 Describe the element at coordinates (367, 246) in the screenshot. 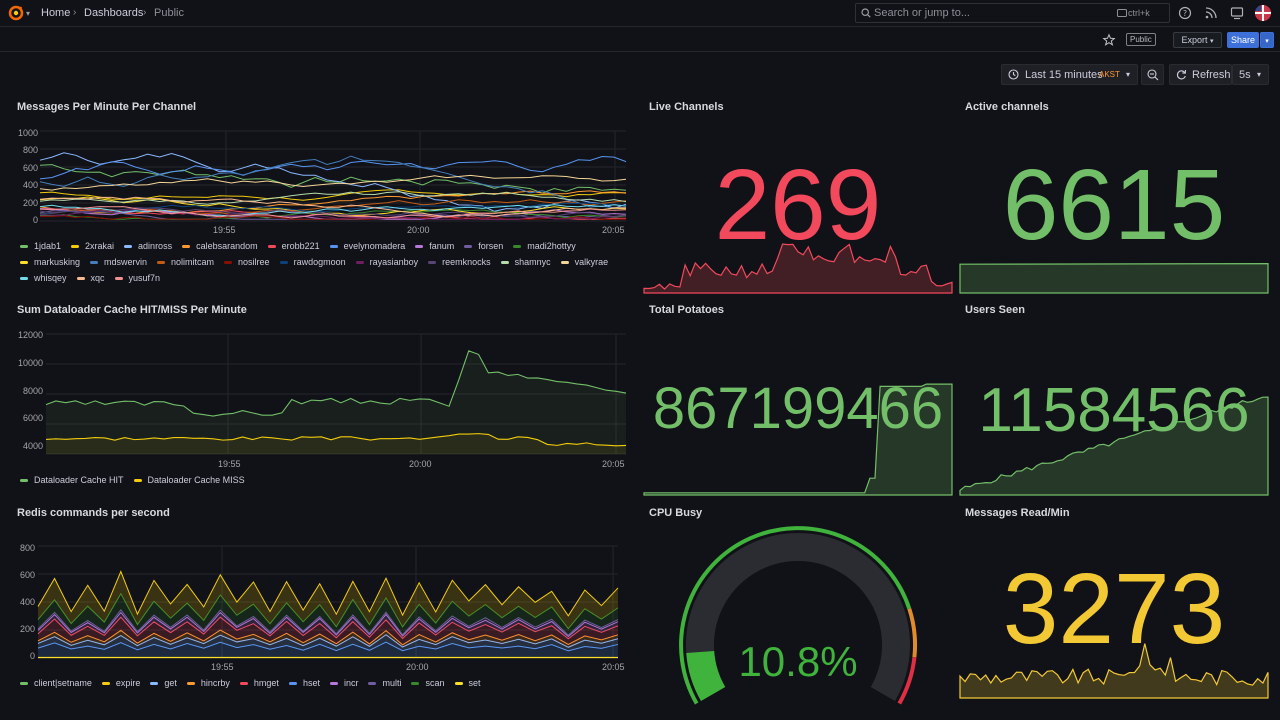

I see `legend-item: evelynomadera` at that location.